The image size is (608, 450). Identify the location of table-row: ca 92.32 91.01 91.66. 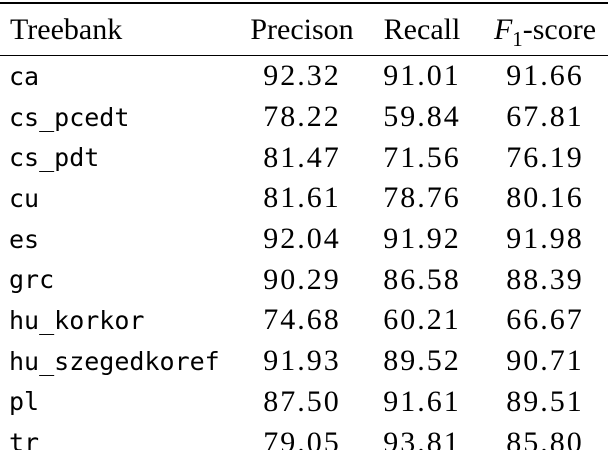
(304, 76).